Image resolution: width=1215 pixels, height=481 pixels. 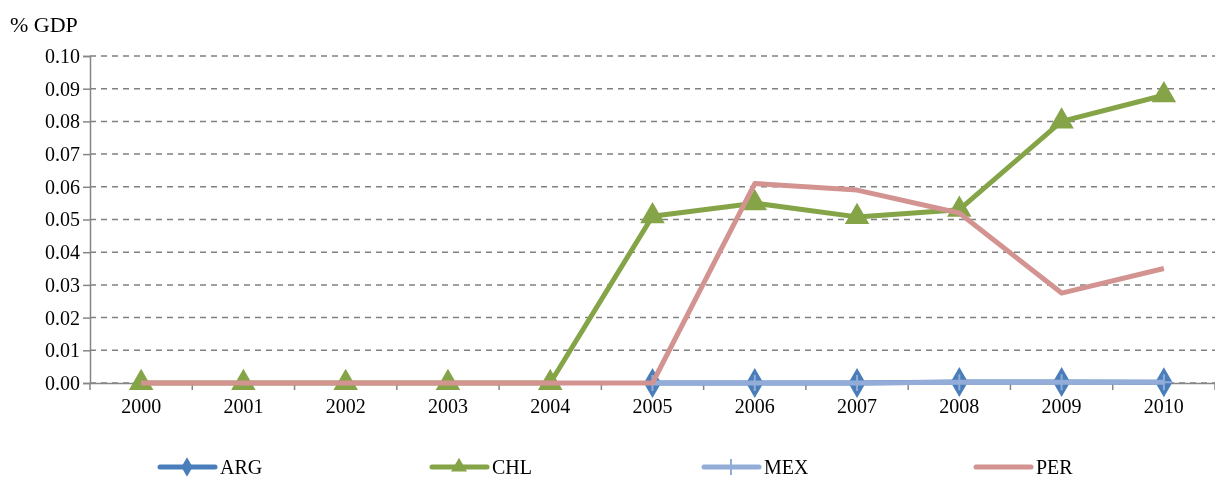 I want to click on x-tick-label: 2004, so click(x=550, y=406).